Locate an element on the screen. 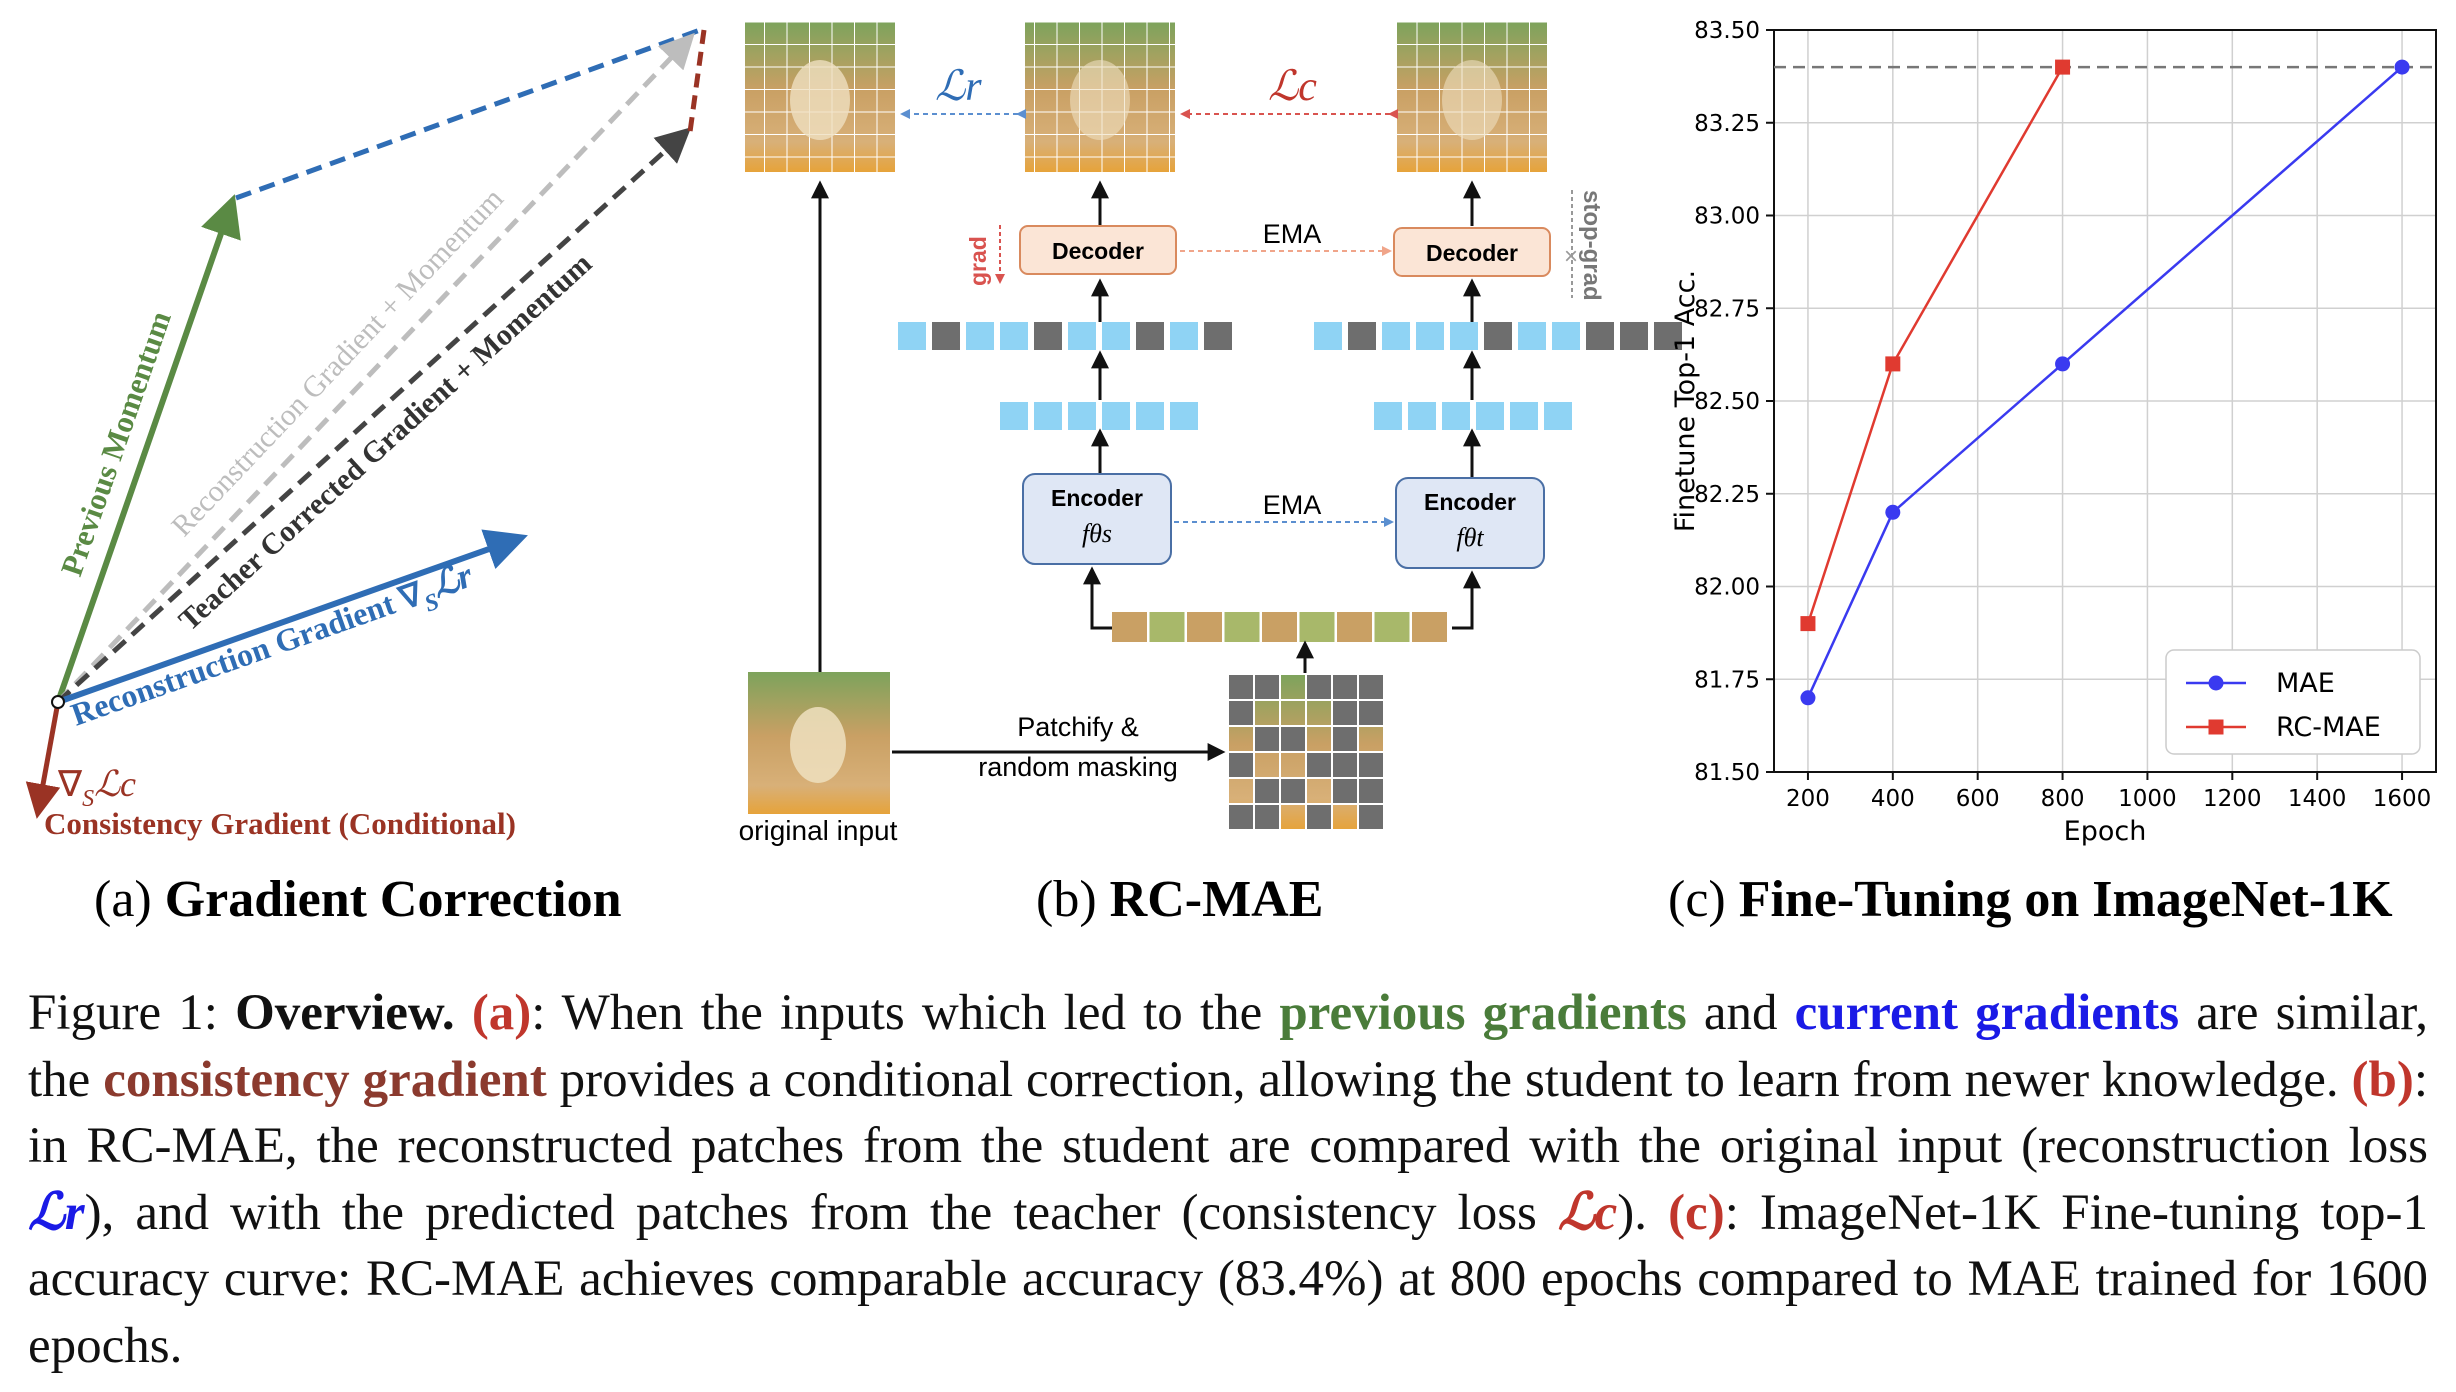  teacher-prediction-image is located at coordinates (1472, 97).